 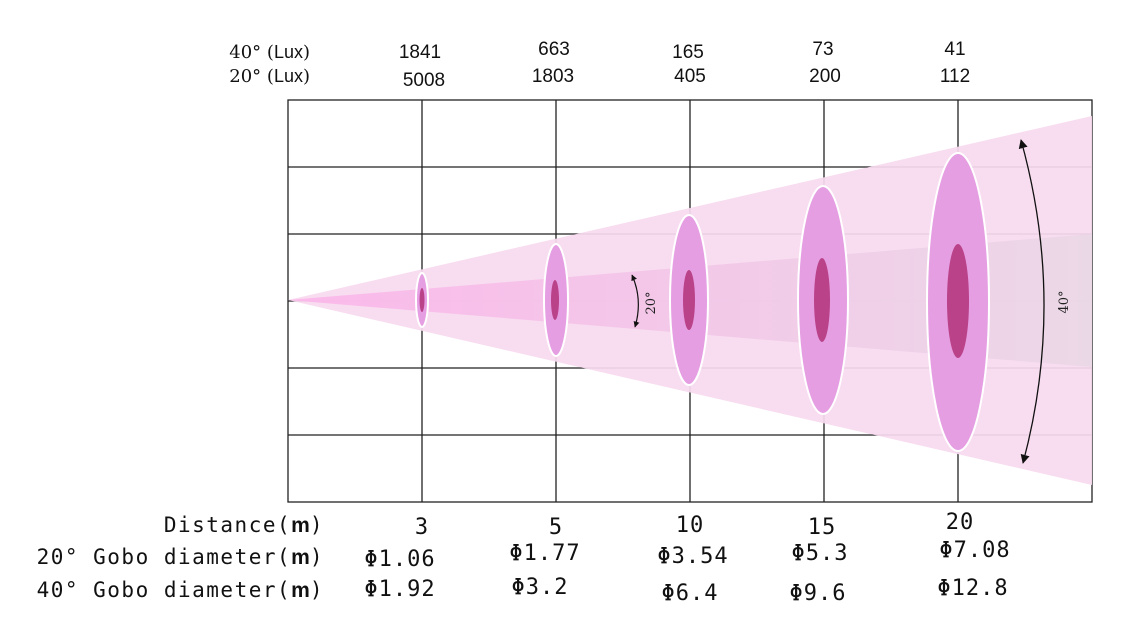 What do you see at coordinates (692, 556) in the screenshot?
I see `gobo-20-value: Φ3.54` at bounding box center [692, 556].